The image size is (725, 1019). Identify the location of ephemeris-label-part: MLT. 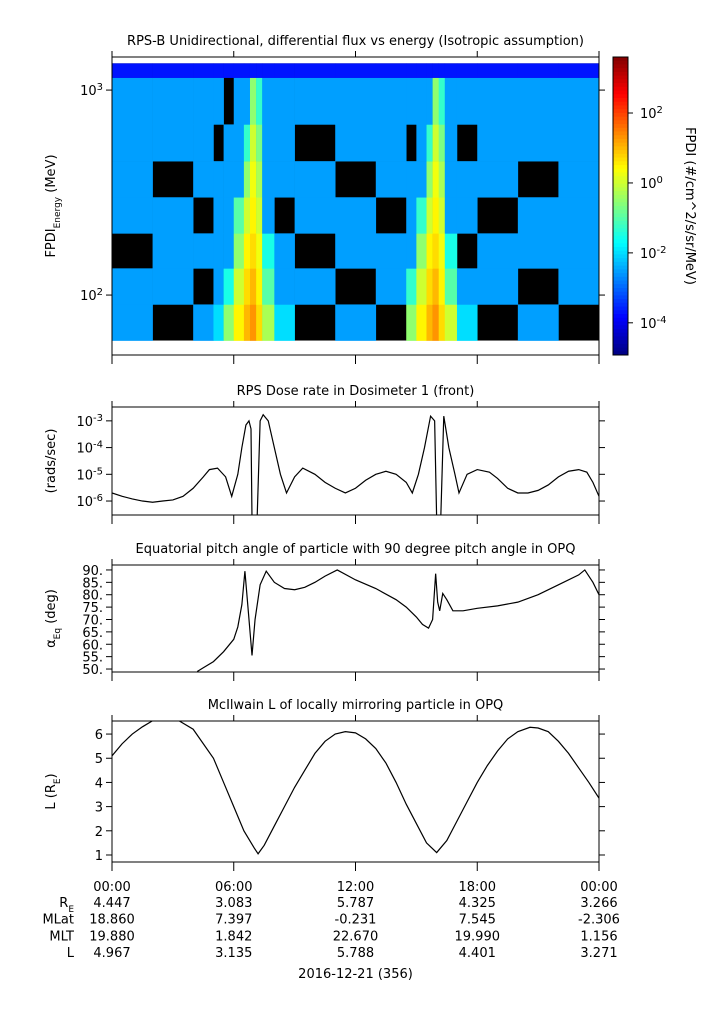
(61, 936).